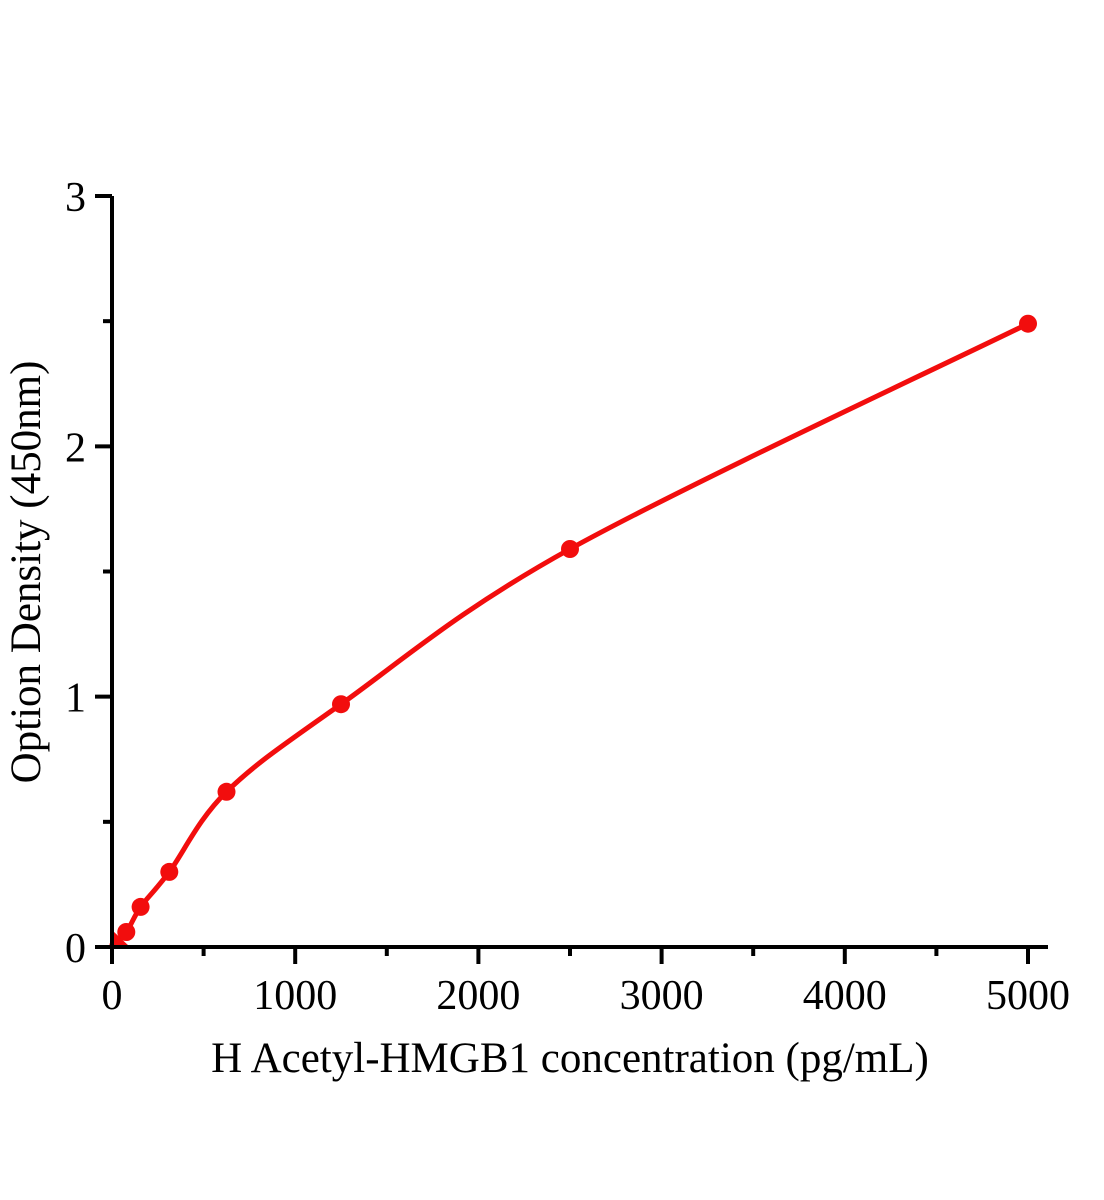 The height and width of the screenshot is (1200, 1104). Describe the element at coordinates (295, 996) in the screenshot. I see `x-tick-label: 1000` at that location.